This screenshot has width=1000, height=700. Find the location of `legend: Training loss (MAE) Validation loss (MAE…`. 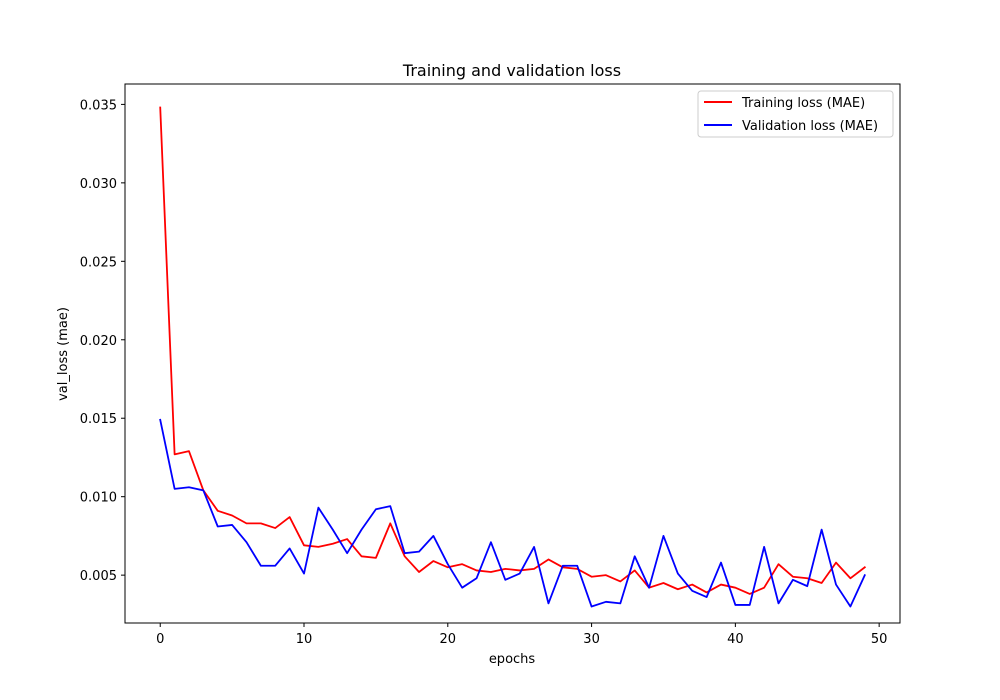

legend: Training loss (MAE) Validation loss (MAE… is located at coordinates (795, 114).